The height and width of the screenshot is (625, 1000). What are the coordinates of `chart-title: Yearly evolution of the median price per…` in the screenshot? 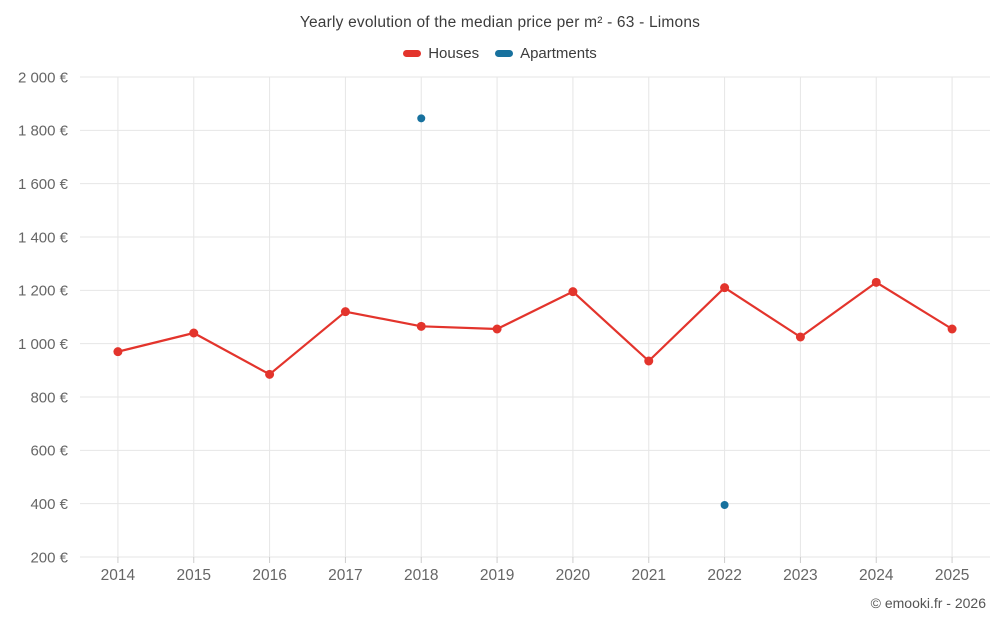 It's located at (500, 22).